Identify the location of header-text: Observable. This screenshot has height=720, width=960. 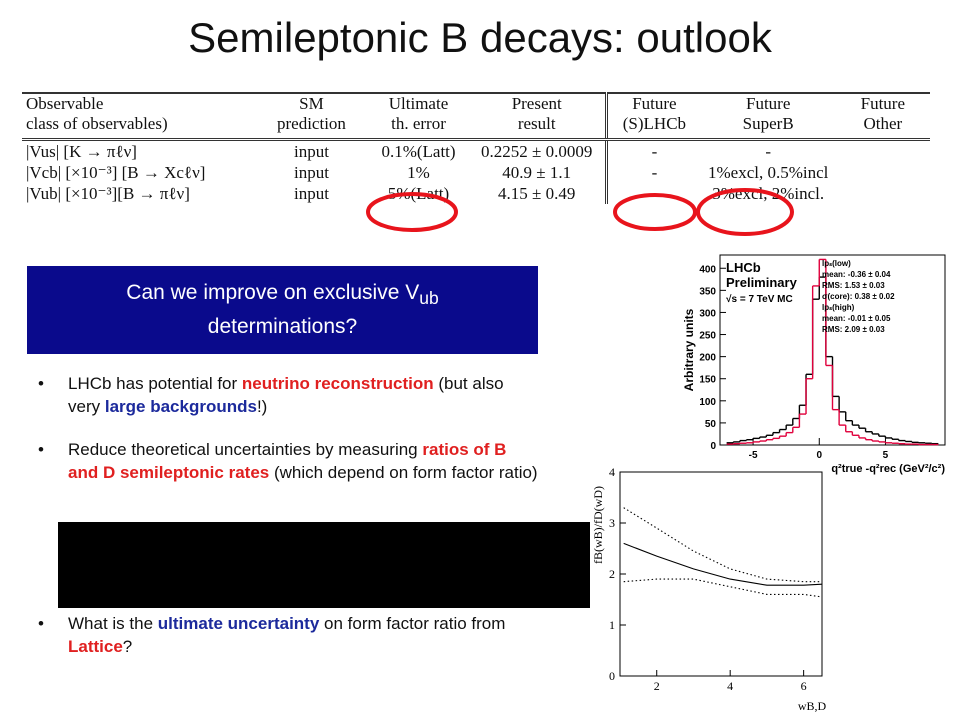
(65, 103).